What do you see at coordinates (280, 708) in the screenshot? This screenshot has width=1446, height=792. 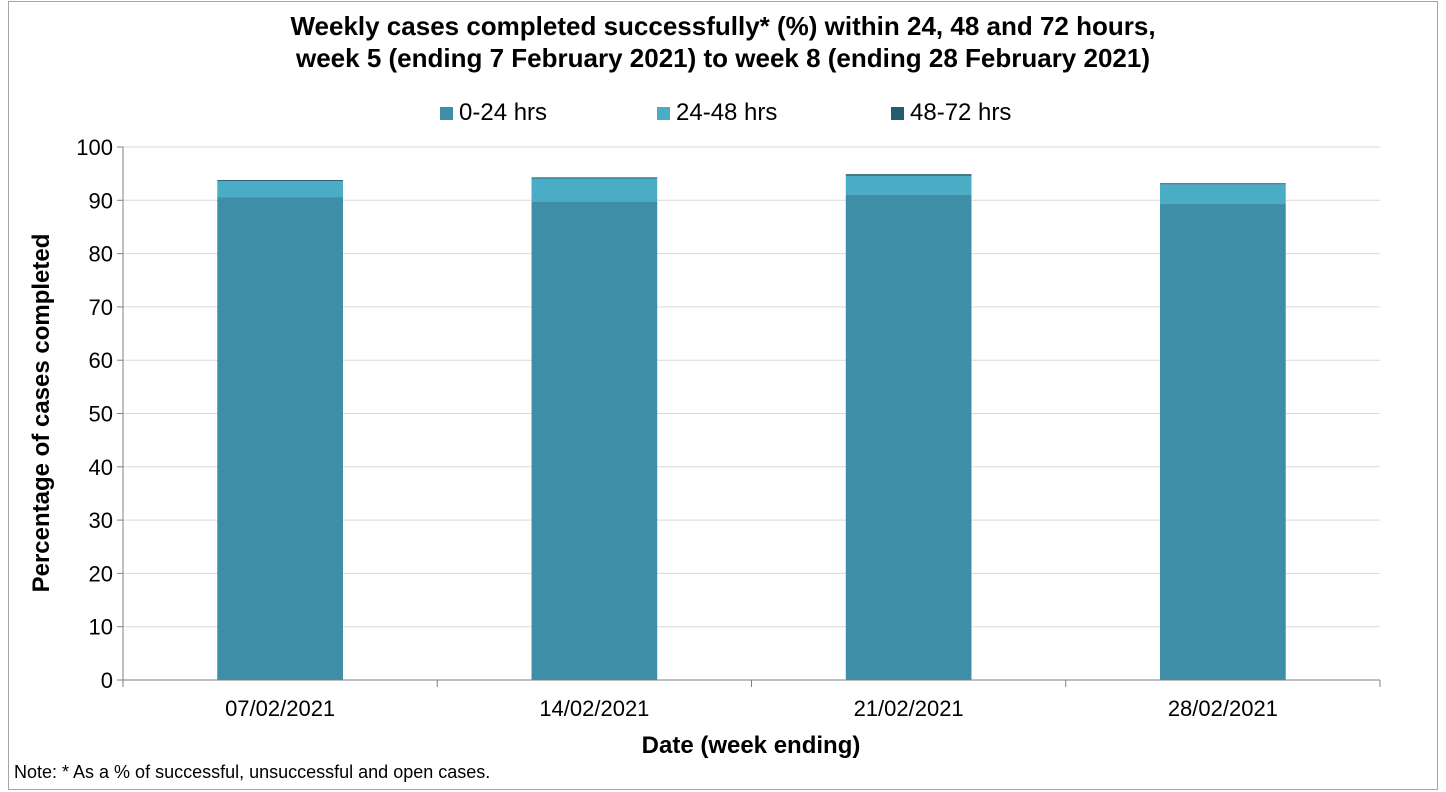 I see `x-tick-label-07/02/2021: 07/02/2021` at bounding box center [280, 708].